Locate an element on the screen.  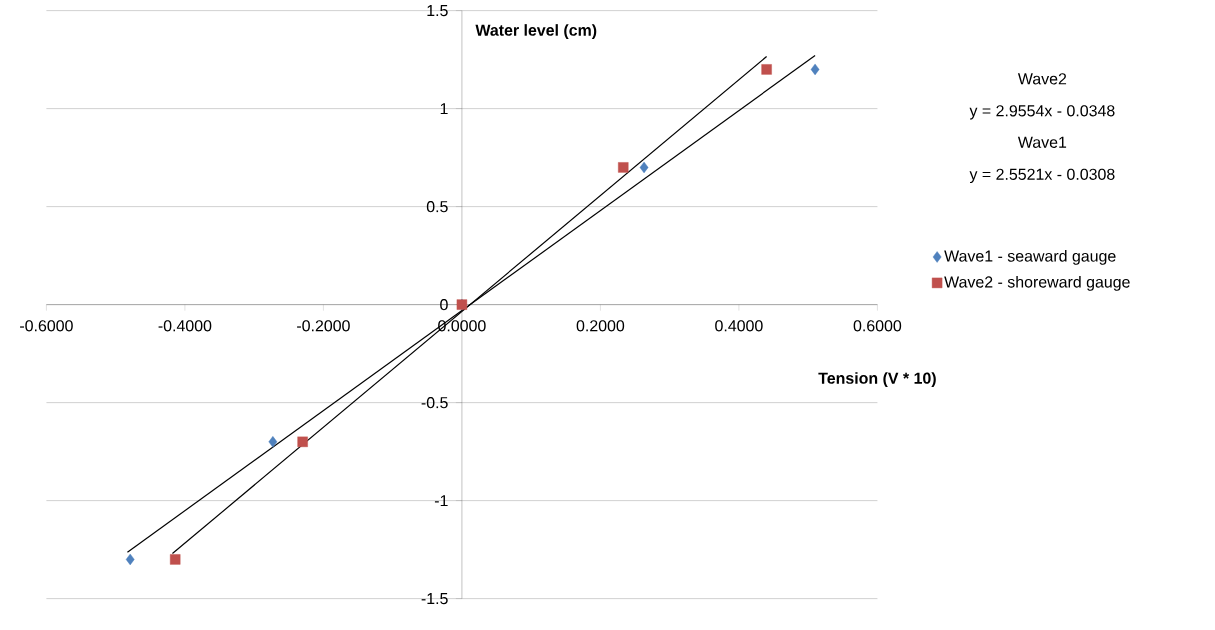
text: Wave1 is located at coordinates (1042, 142).